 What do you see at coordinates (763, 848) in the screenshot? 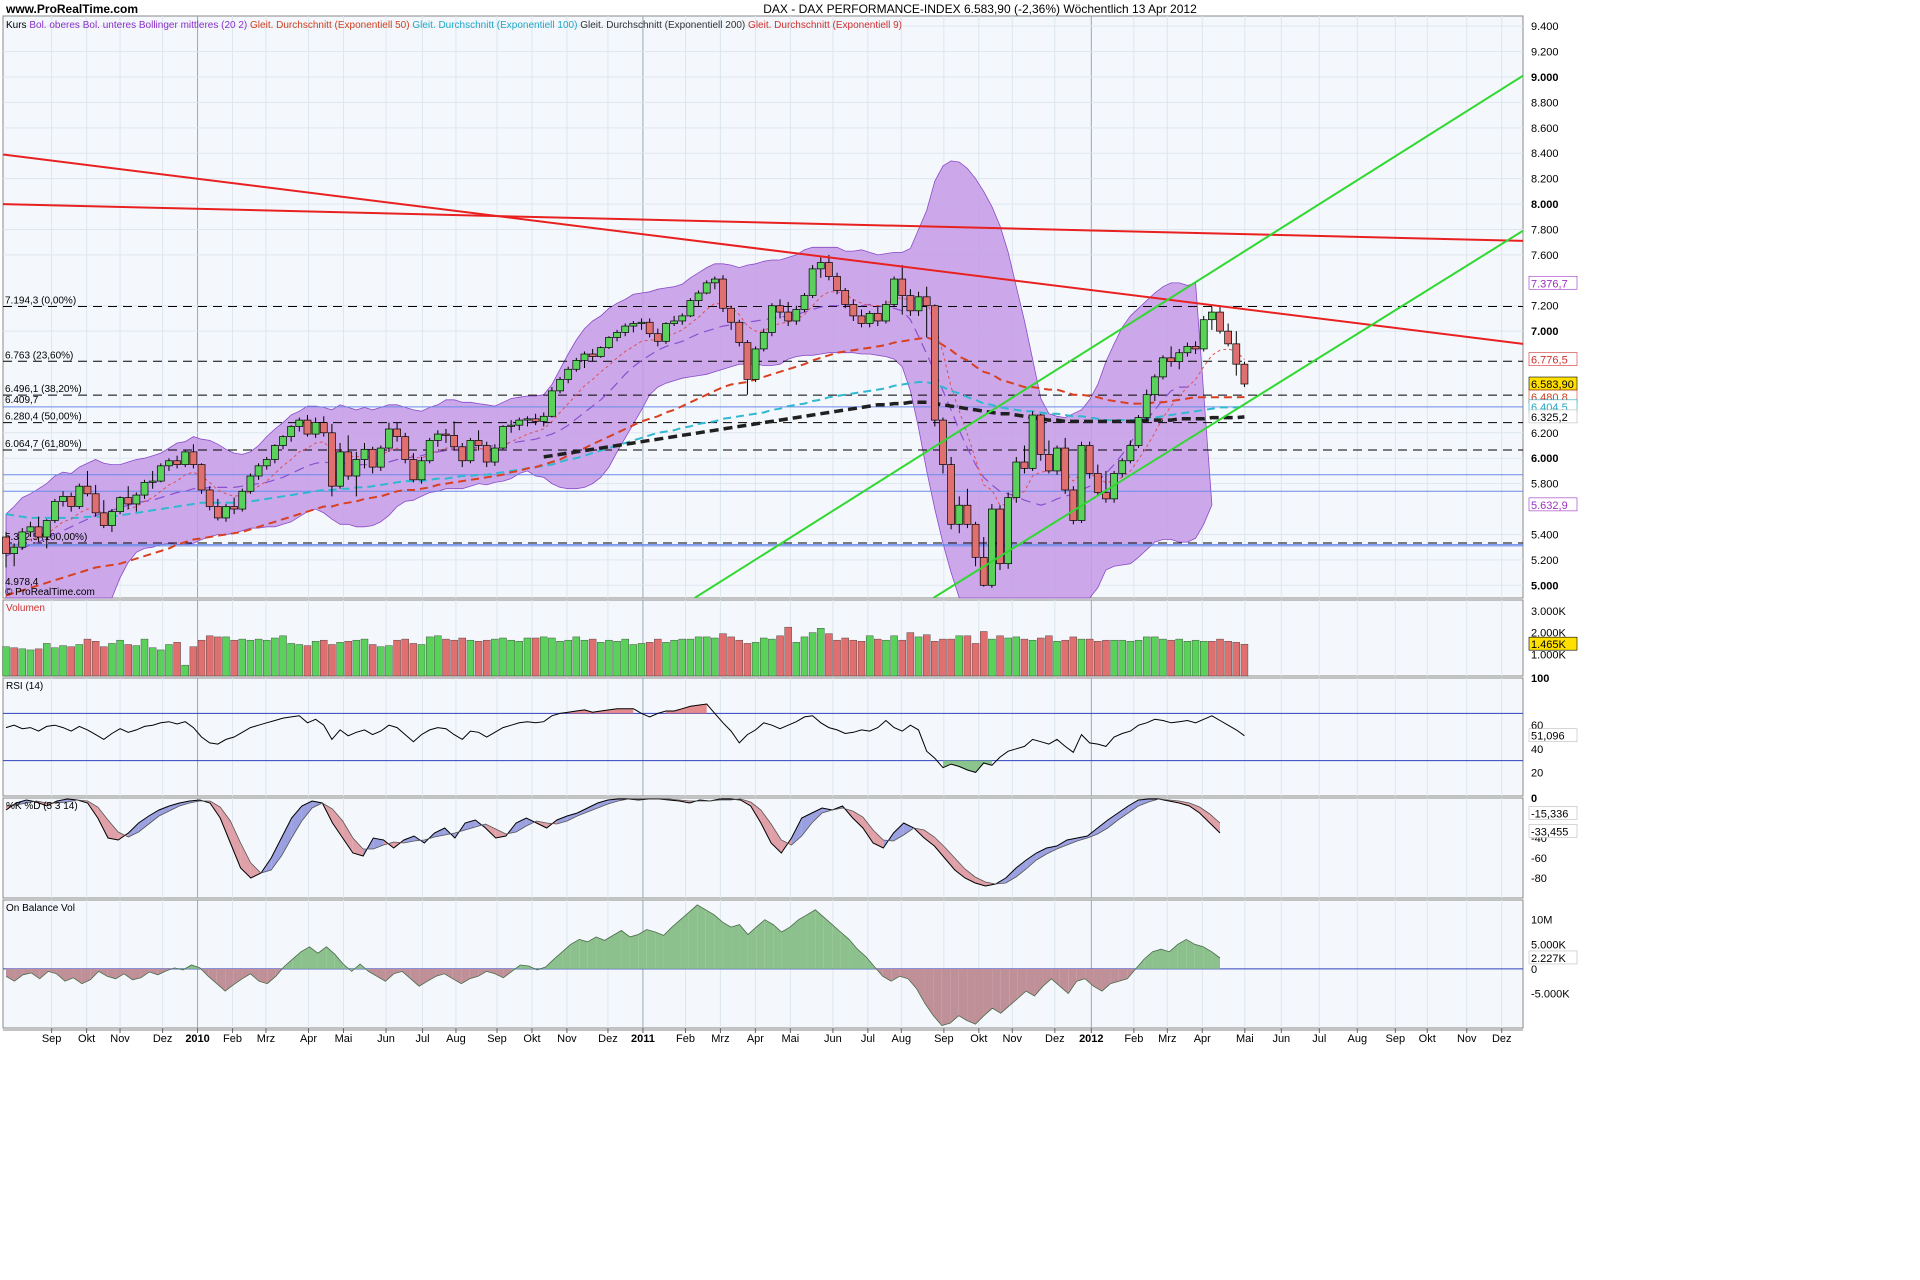
I see `stoch-panel-frame` at bounding box center [763, 848].